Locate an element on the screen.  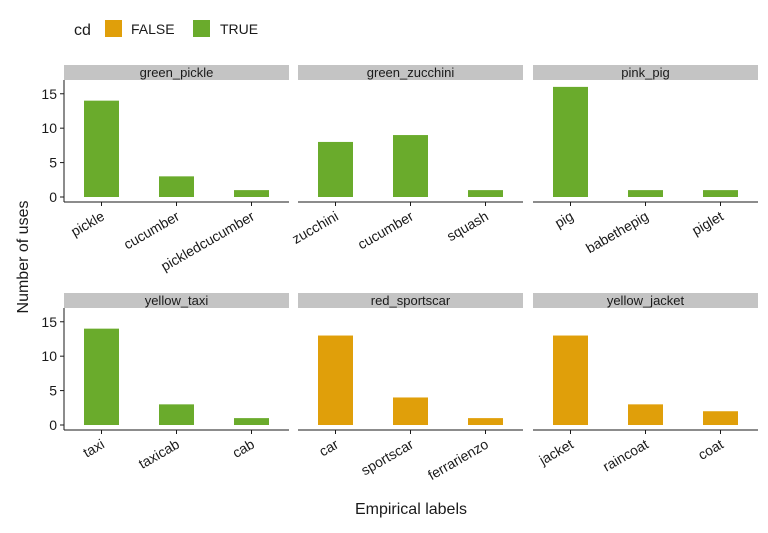
x-tick-label: ferrarienzo is located at coordinates (458, 459).